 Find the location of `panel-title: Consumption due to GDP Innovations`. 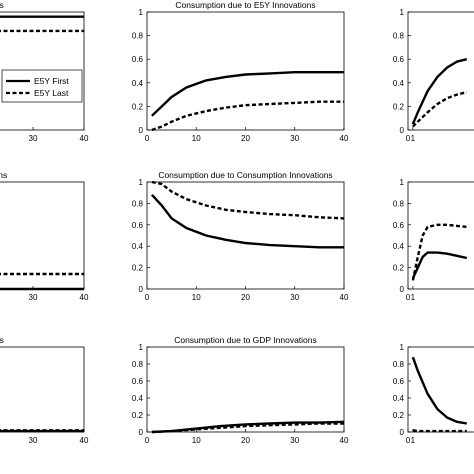

panel-title: Consumption due to GDP Innovations is located at coordinates (245, 340).